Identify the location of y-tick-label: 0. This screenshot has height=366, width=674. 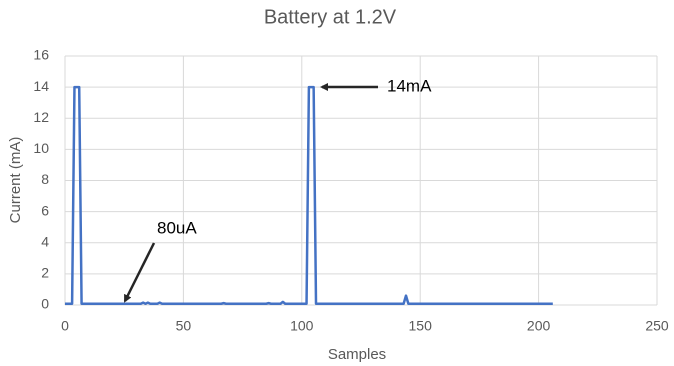
(45, 304).